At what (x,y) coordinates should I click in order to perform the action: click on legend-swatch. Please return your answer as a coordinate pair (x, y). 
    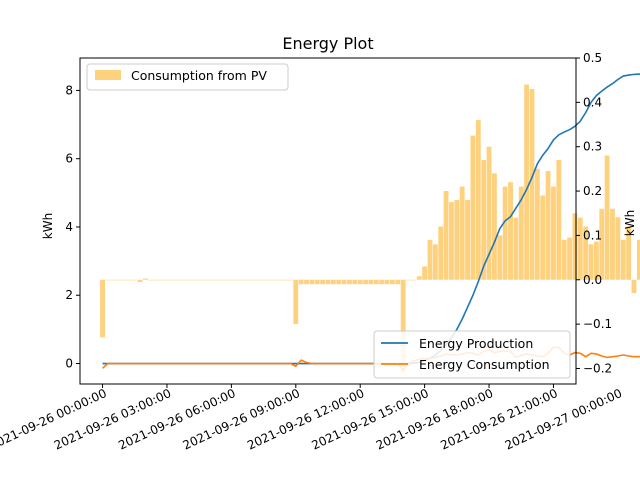
    Looking at the image, I should click on (108, 75).